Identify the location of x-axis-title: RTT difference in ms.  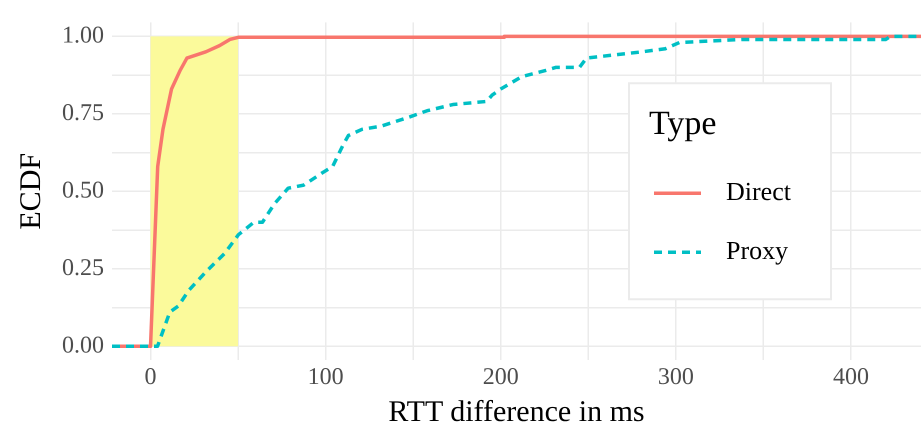
(516, 411).